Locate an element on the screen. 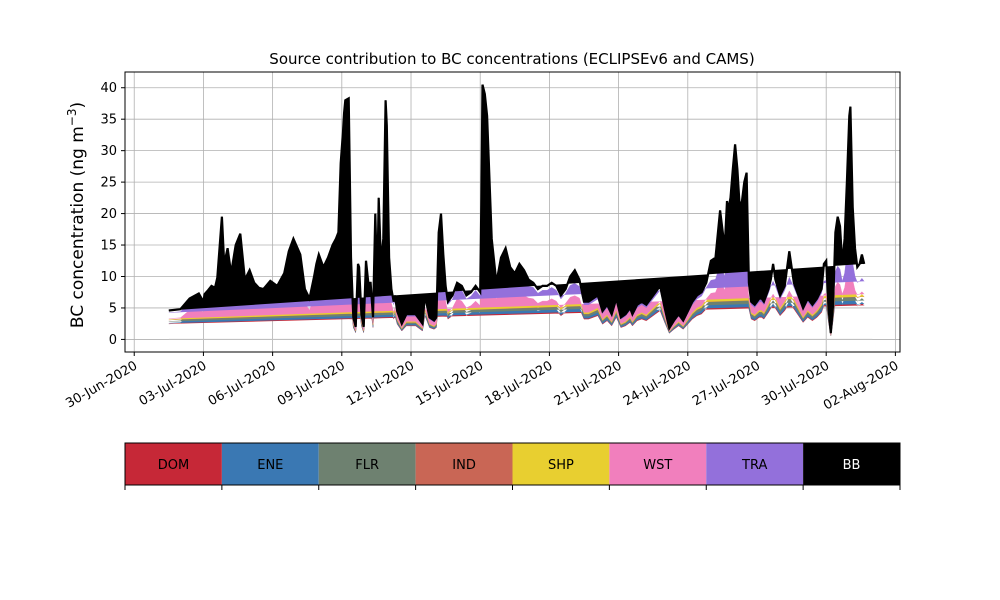 This screenshot has height=600, width=1000. x-tick-label: 24-Jul-2020 is located at coordinates (657, 383).